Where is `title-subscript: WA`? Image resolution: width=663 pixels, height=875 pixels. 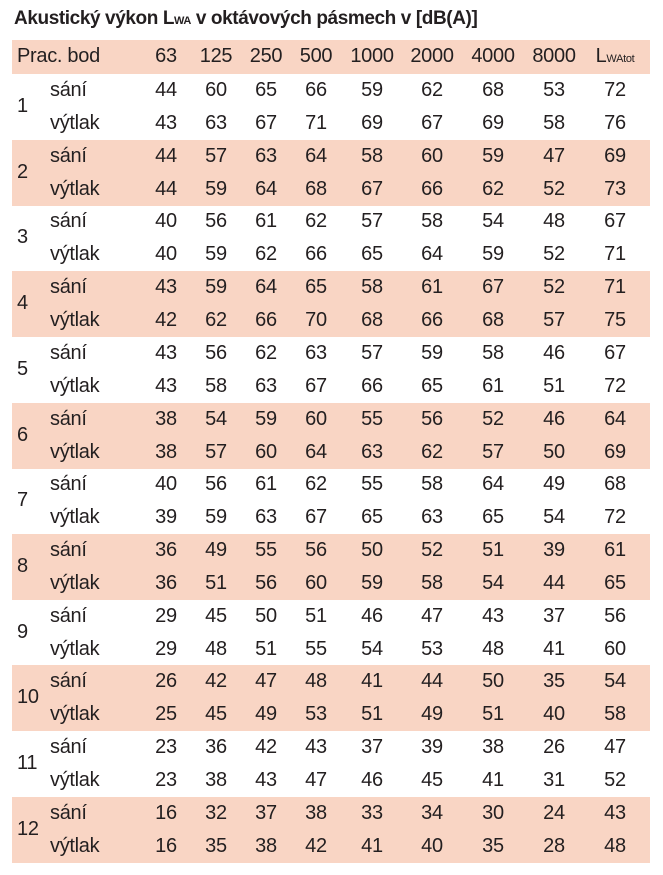
title-subscript: WA is located at coordinates (182, 21).